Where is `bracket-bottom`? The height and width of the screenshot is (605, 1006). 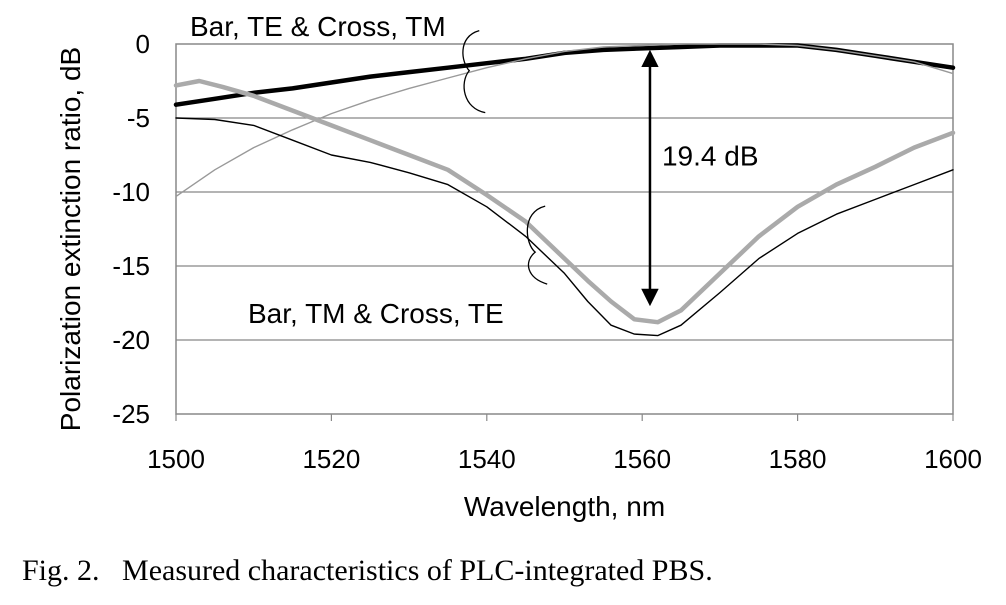
bracket-bottom is located at coordinates (537, 245).